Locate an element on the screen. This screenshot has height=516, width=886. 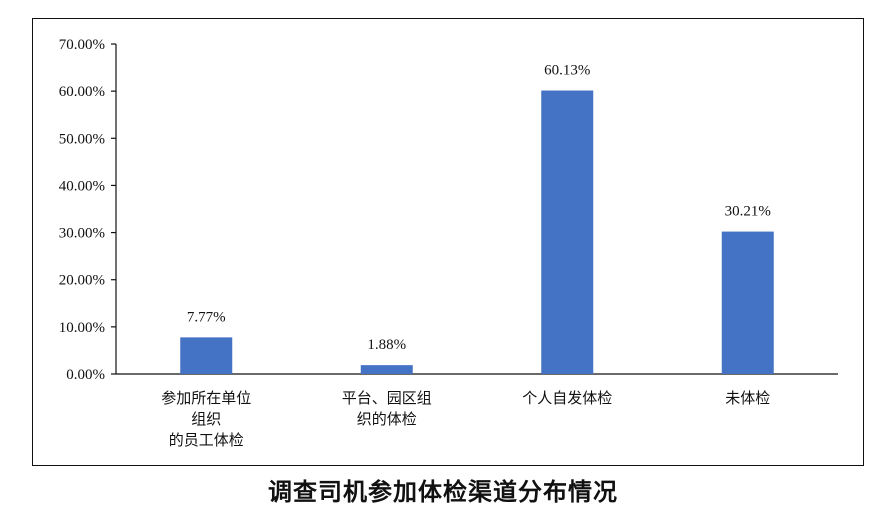
y-tick-label: 0.00% is located at coordinates (85, 375).